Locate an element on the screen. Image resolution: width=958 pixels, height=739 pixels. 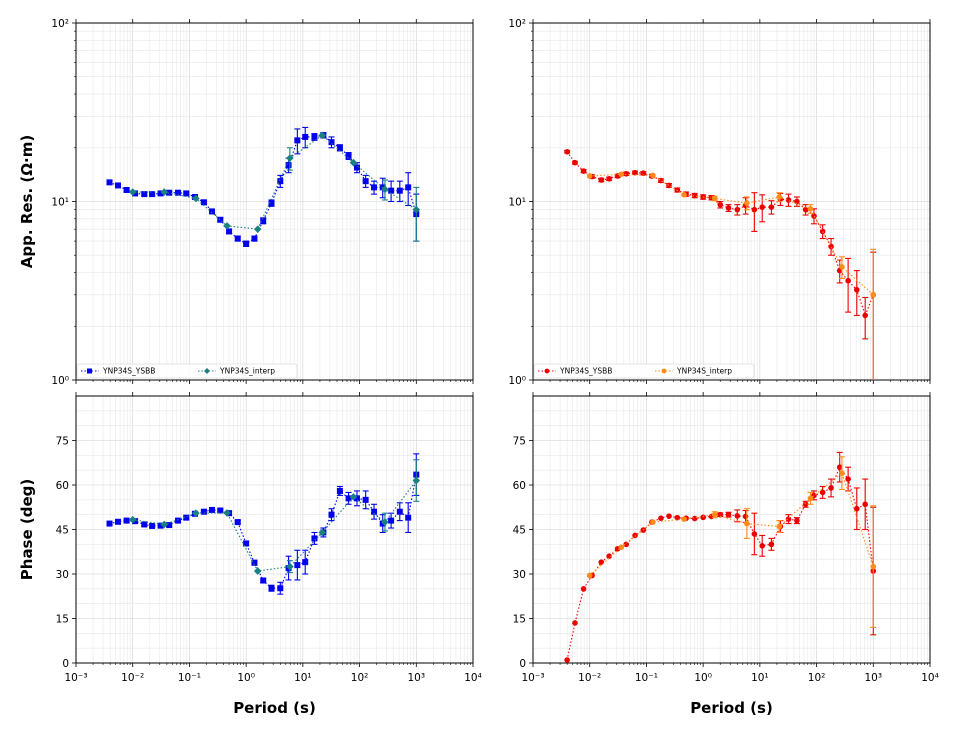
y-tick-label: 10² is located at coordinates (60, 24).